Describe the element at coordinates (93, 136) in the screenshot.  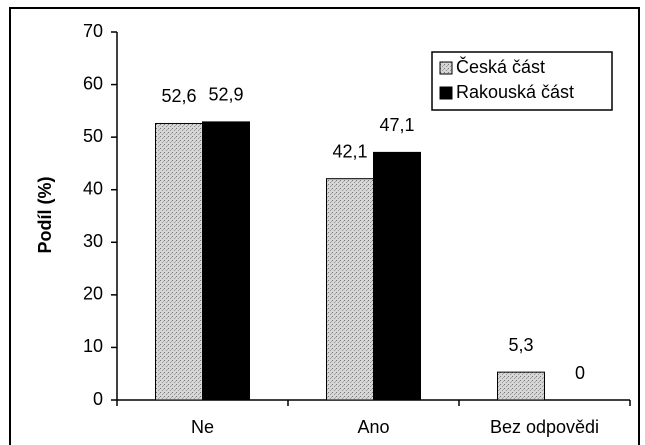
I see `y-tick-label: 50` at that location.